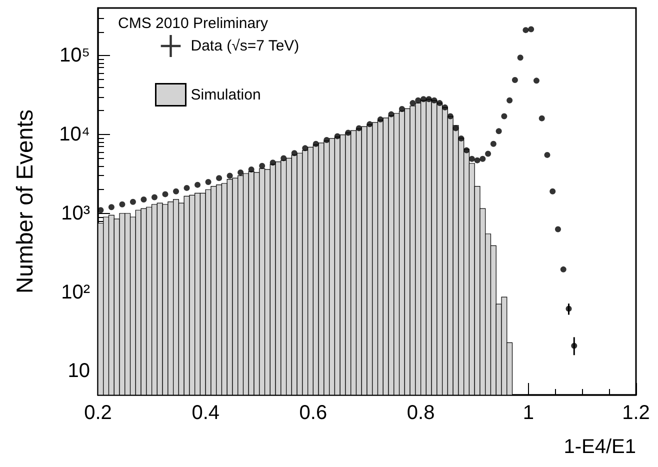 This screenshot has width=658, height=467. What do you see at coordinates (193, 23) in the screenshot?
I see `legend-title: CMS 2010 Preliminary` at bounding box center [193, 23].